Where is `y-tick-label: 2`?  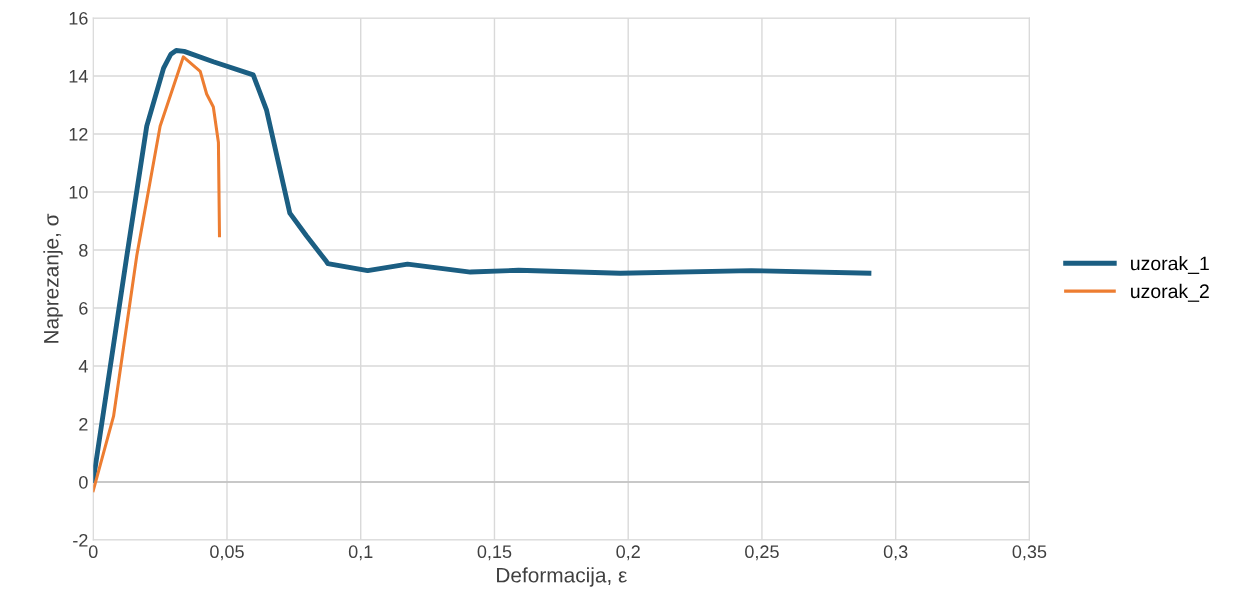 y-tick-label: 2 is located at coordinates (83, 424).